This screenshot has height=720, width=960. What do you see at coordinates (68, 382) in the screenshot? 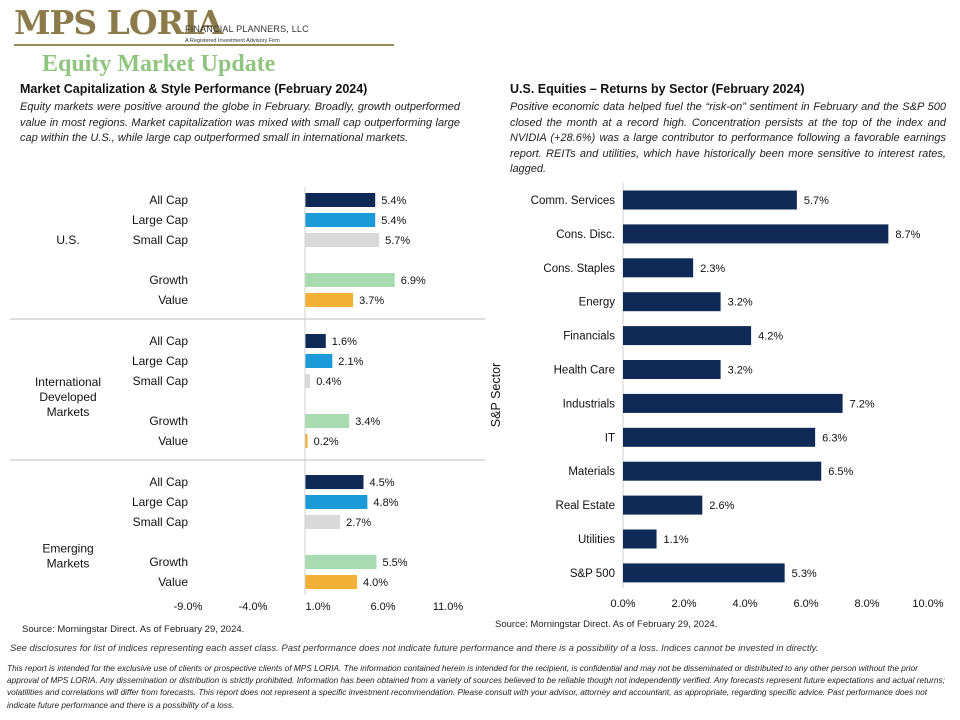
I see `group-label-line: International` at bounding box center [68, 382].